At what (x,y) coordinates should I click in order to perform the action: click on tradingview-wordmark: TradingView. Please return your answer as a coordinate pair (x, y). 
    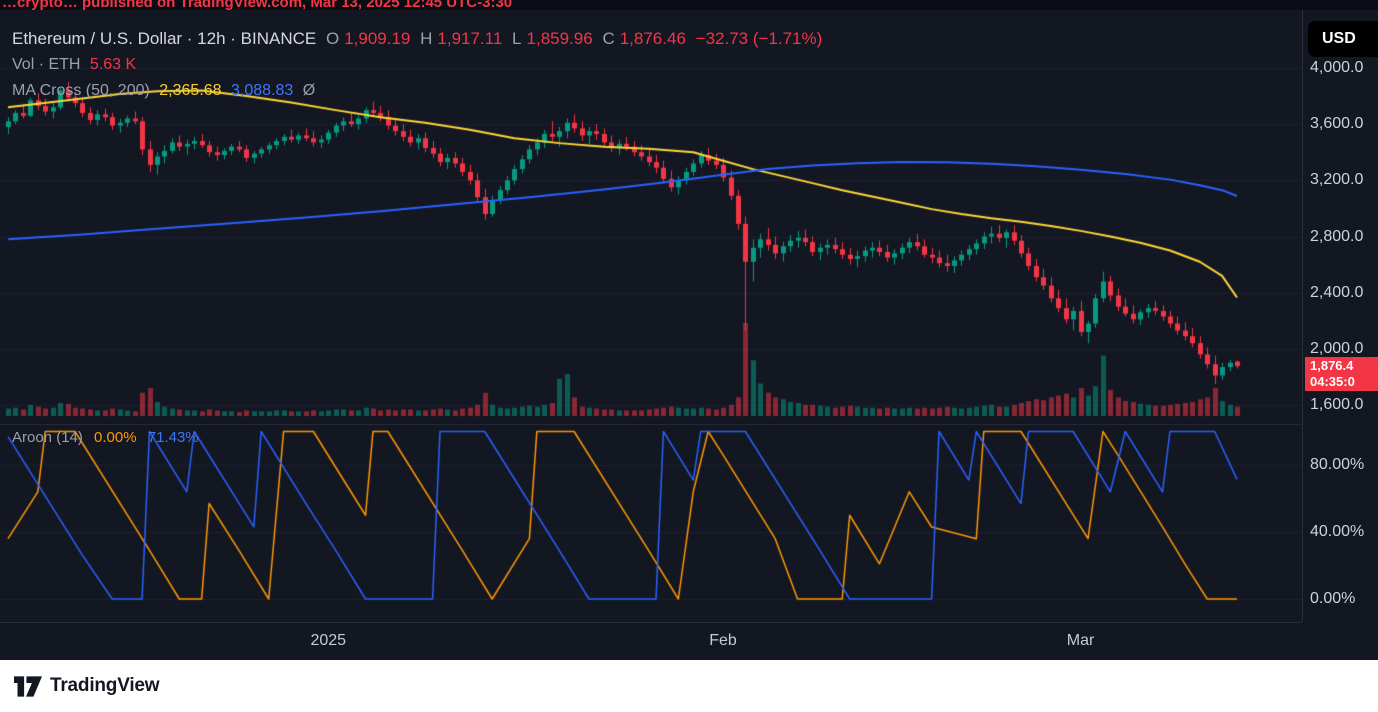
    Looking at the image, I should click on (105, 685).